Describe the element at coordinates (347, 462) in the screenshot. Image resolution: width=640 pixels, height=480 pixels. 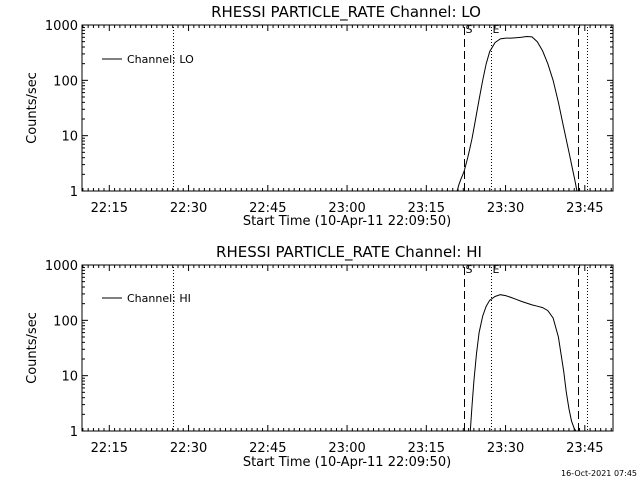
I see `panel-hi-xlabel: Start Time (10-Apr-11 22:09:50)` at that location.